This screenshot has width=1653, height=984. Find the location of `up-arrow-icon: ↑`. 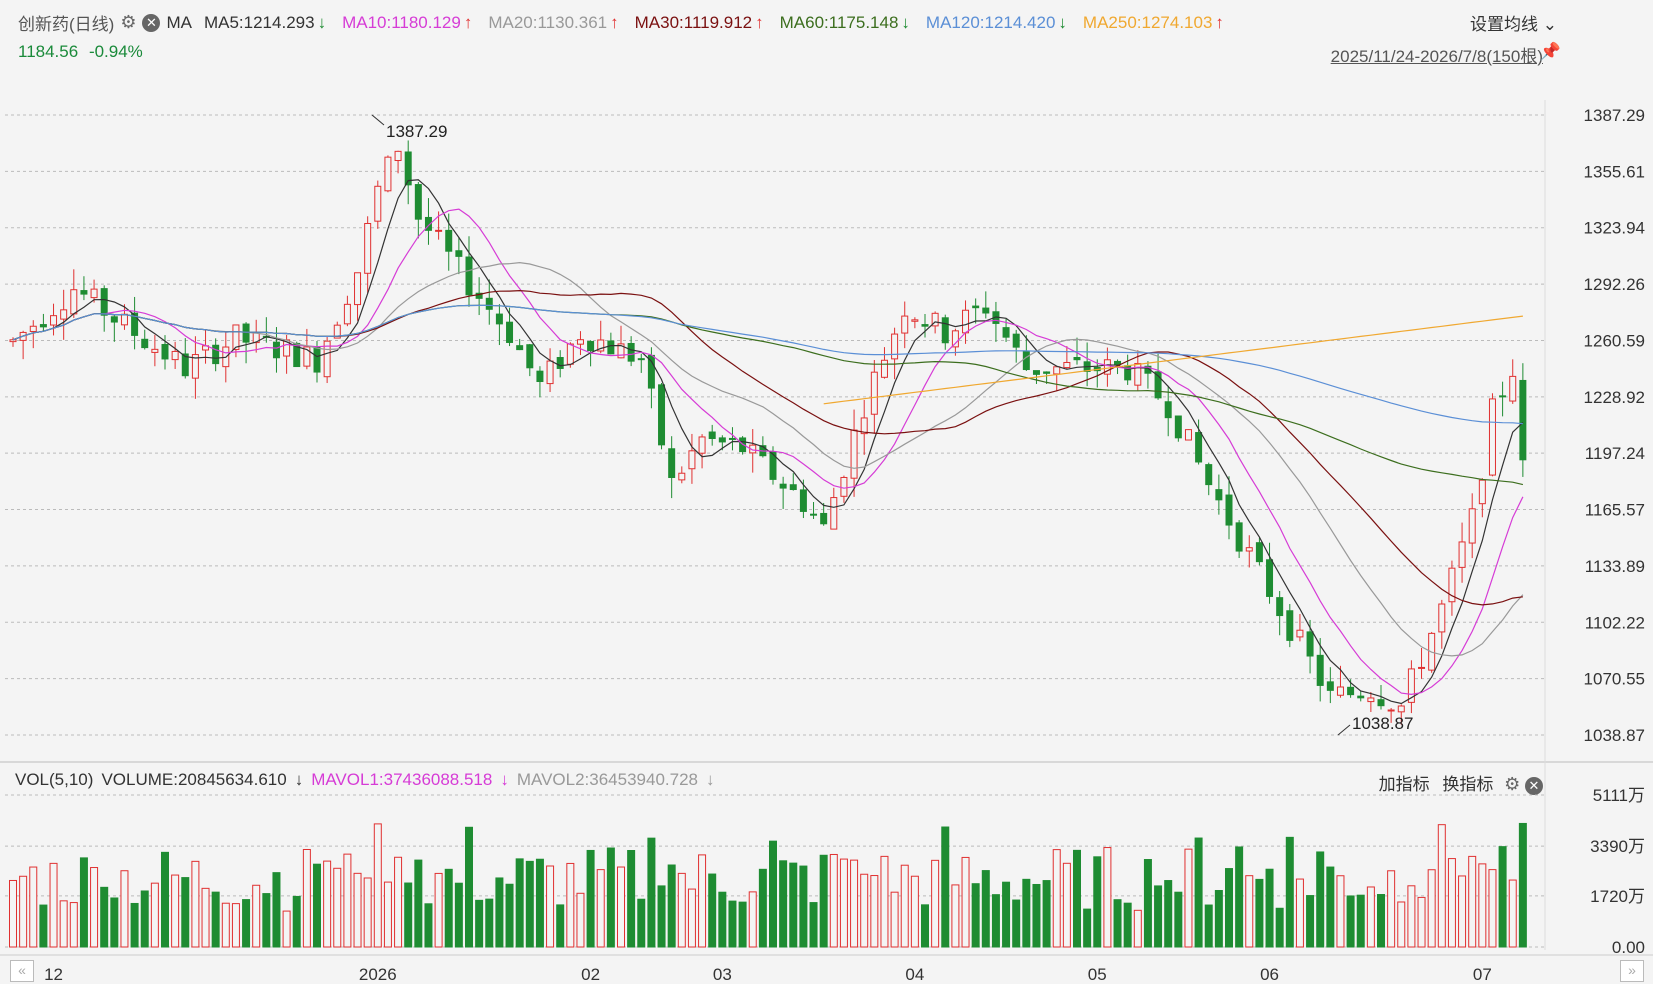

up-arrow-icon: ↑ is located at coordinates (468, 22).